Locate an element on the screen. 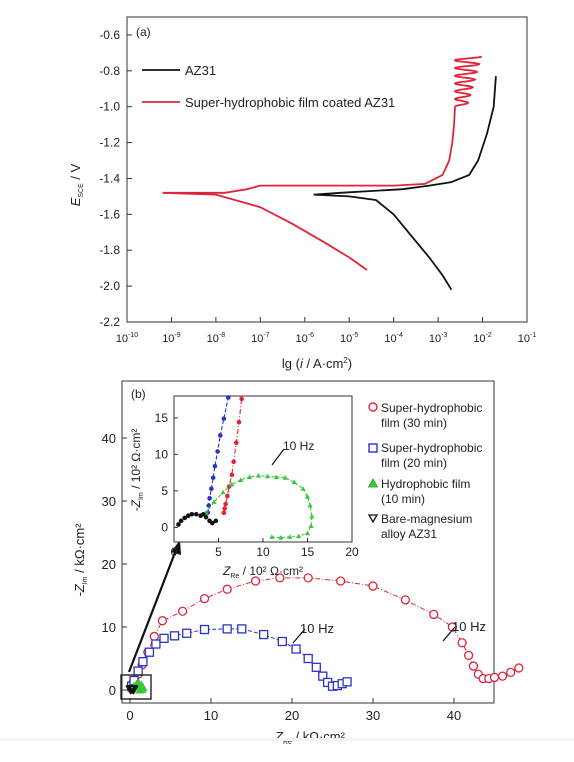 This screenshot has width=574, height=762. inset-y-tick-label: 10 is located at coordinates (162, 454).